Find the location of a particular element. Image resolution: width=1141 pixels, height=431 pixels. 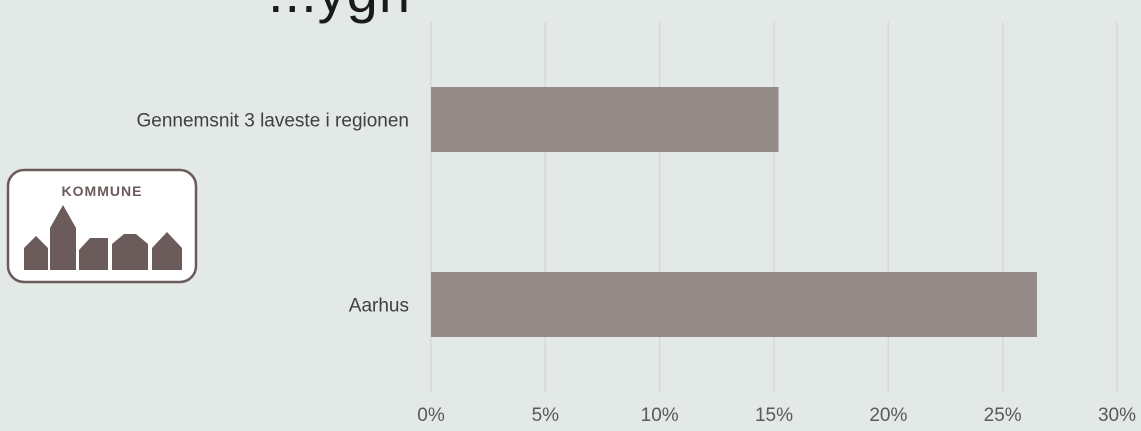

x-tick-label: 10% is located at coordinates (660, 415).